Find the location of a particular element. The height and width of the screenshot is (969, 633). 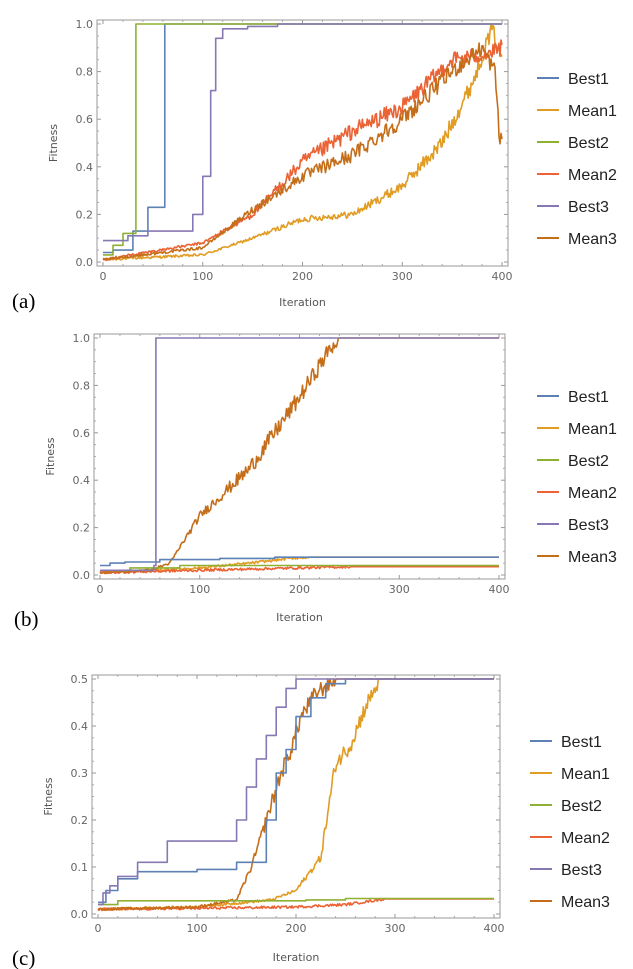

y-tick-label: 0.5 is located at coordinates (80, 679).